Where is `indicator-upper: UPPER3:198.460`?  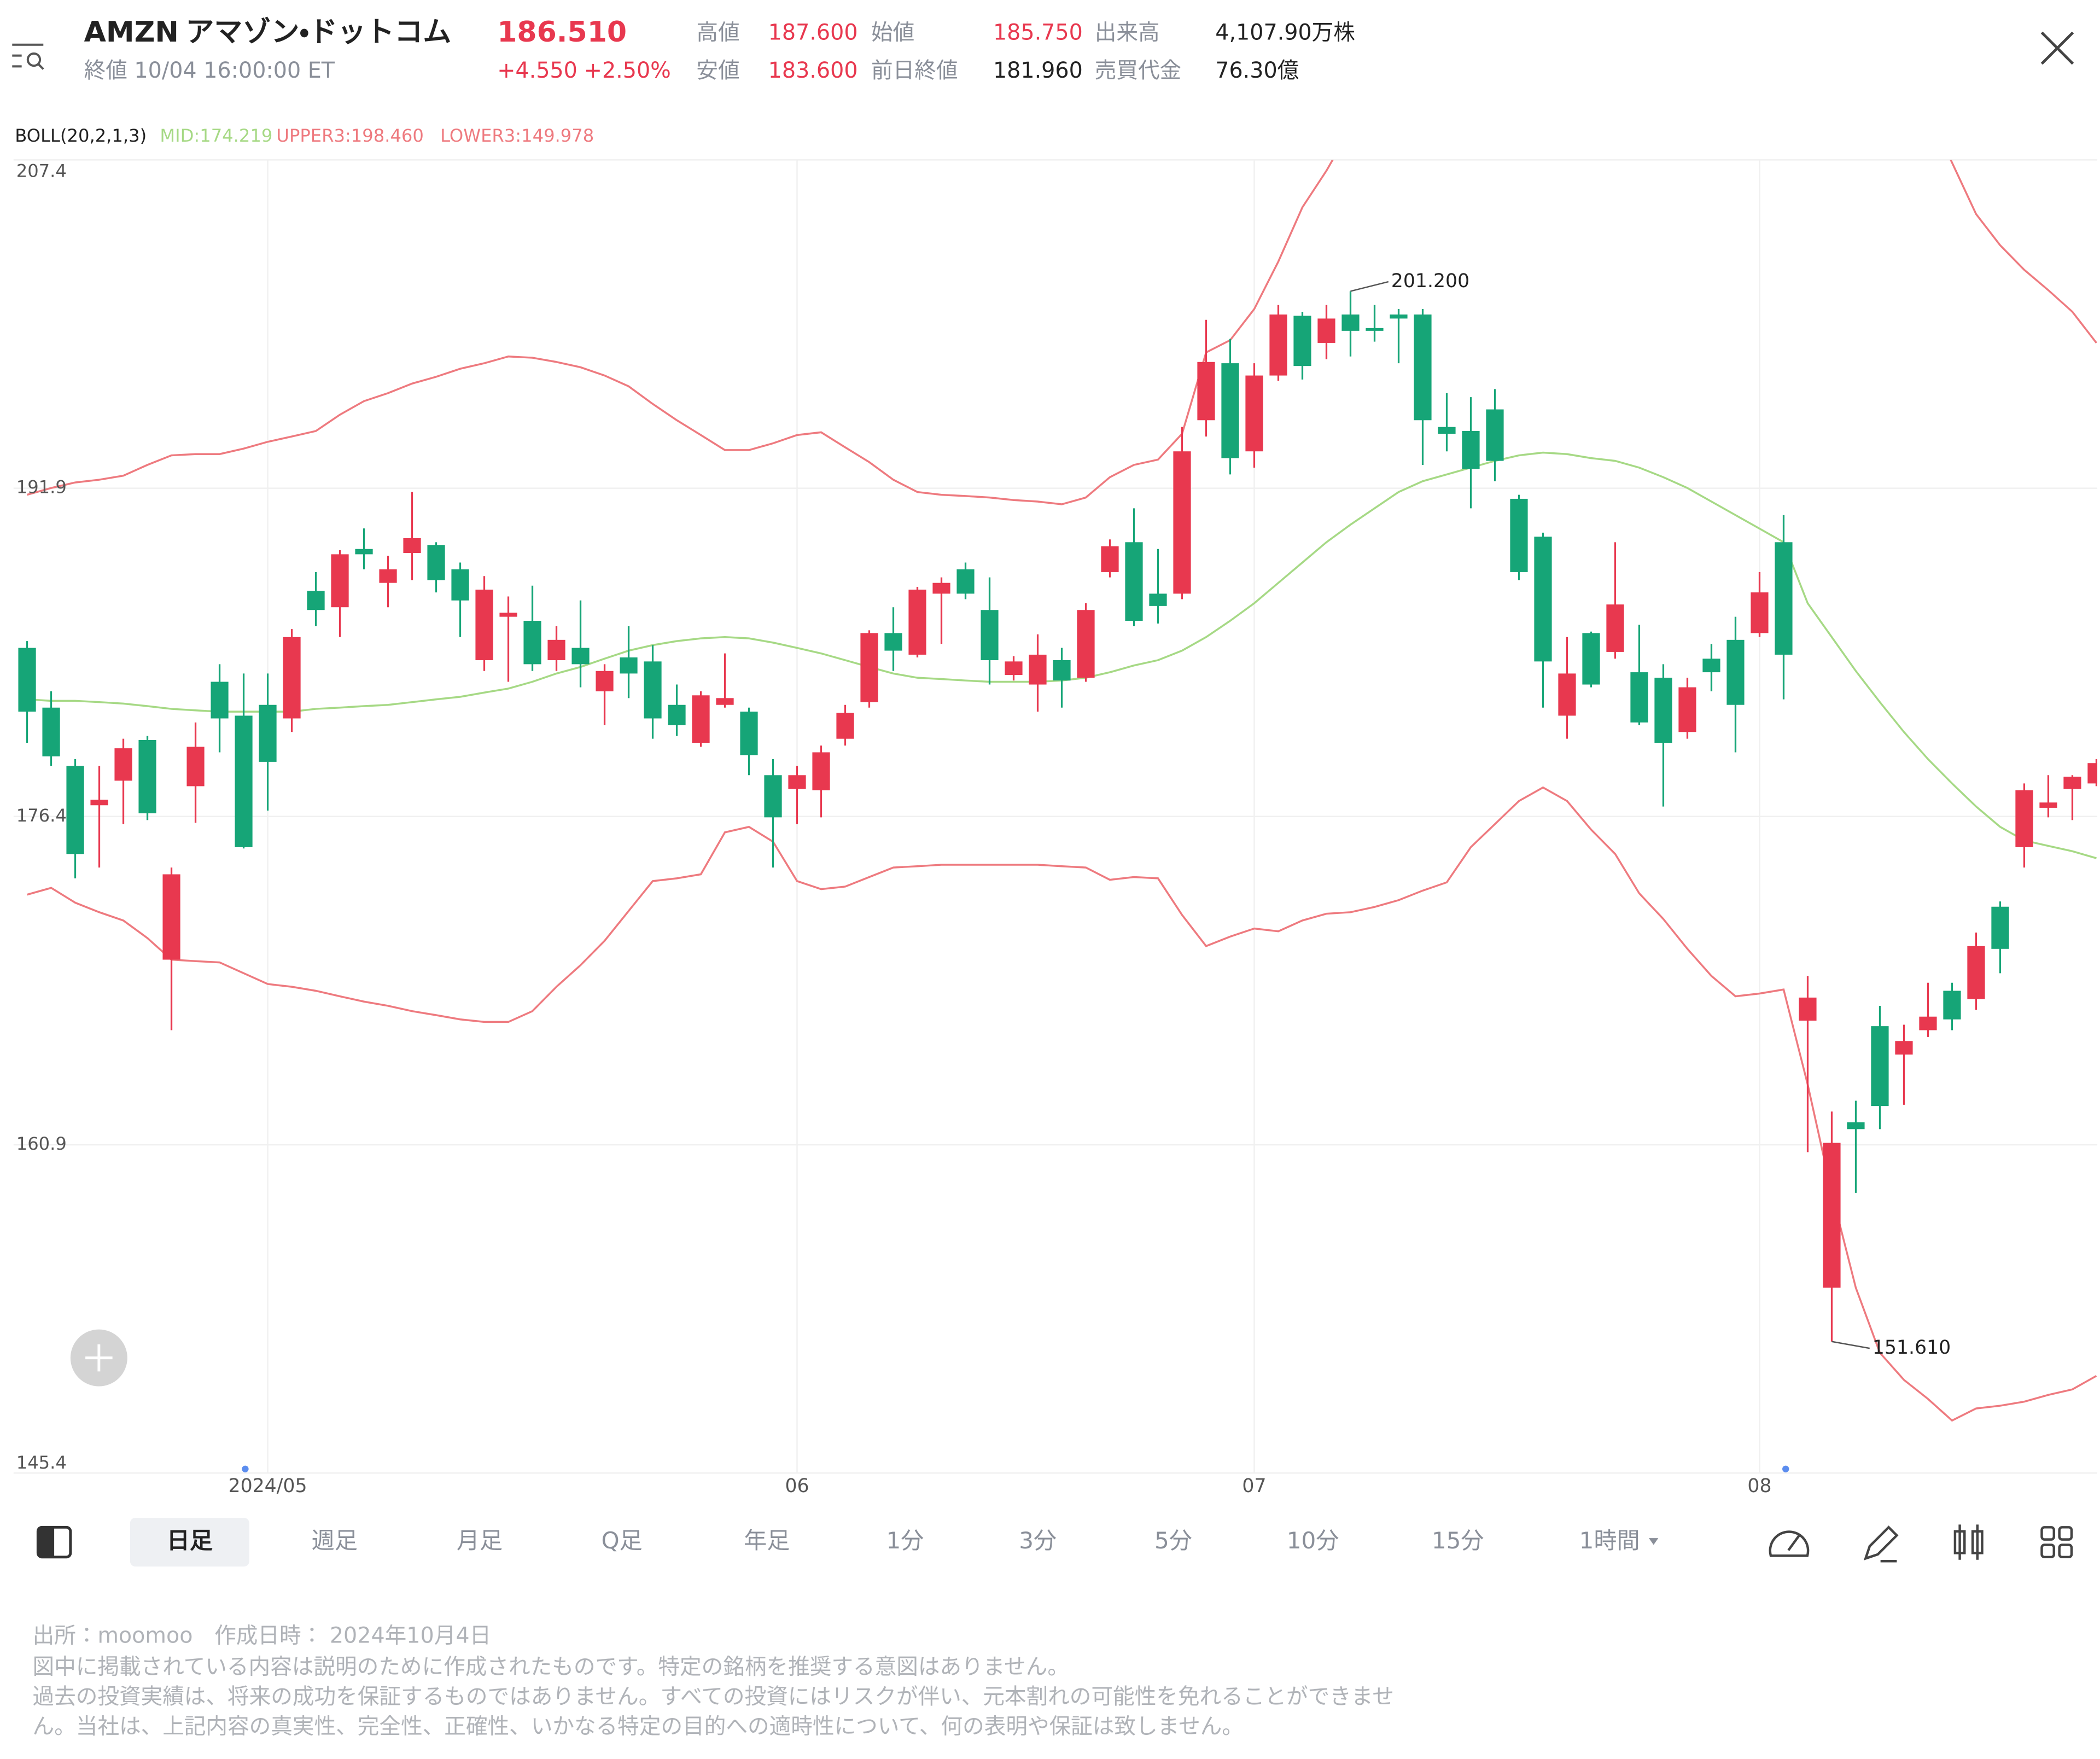 indicator-upper: UPPER3:198.460 is located at coordinates (350, 135).